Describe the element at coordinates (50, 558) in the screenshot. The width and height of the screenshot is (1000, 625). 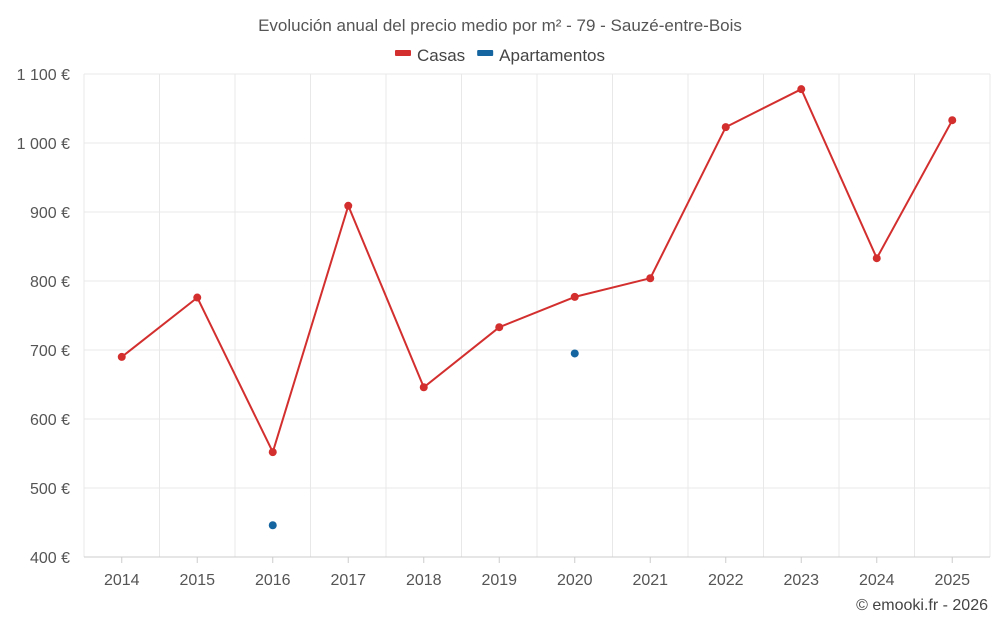
I see `y-tick-label: 400 €` at that location.